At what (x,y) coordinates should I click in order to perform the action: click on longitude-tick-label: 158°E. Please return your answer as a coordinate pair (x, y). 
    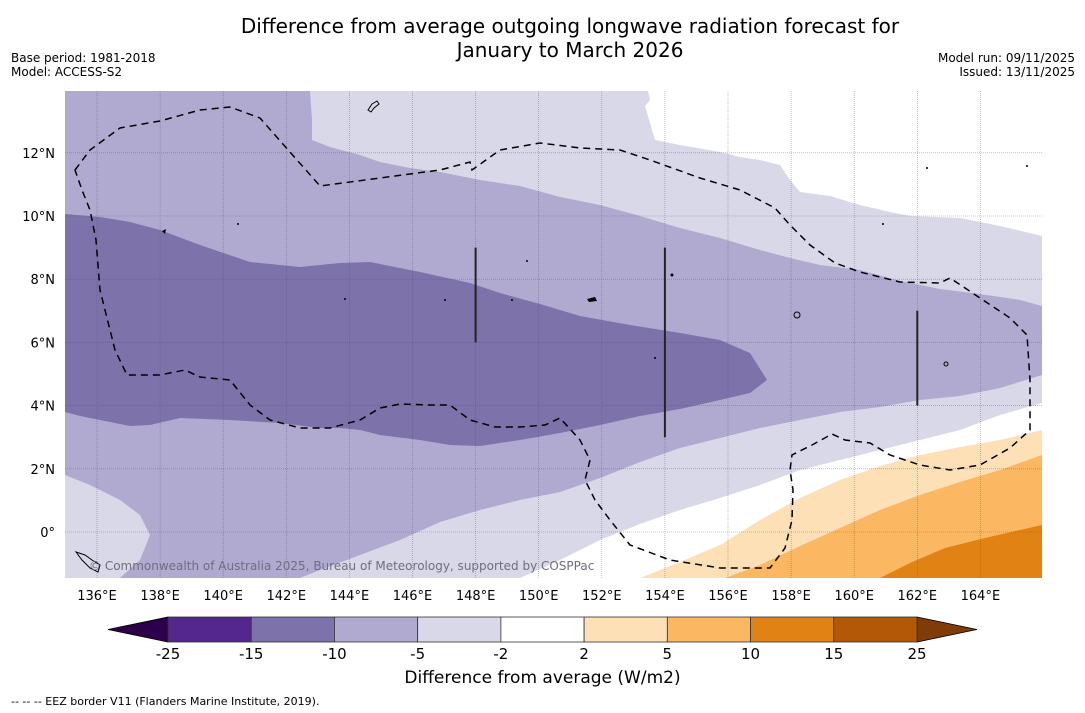
    Looking at the image, I should click on (791, 596).